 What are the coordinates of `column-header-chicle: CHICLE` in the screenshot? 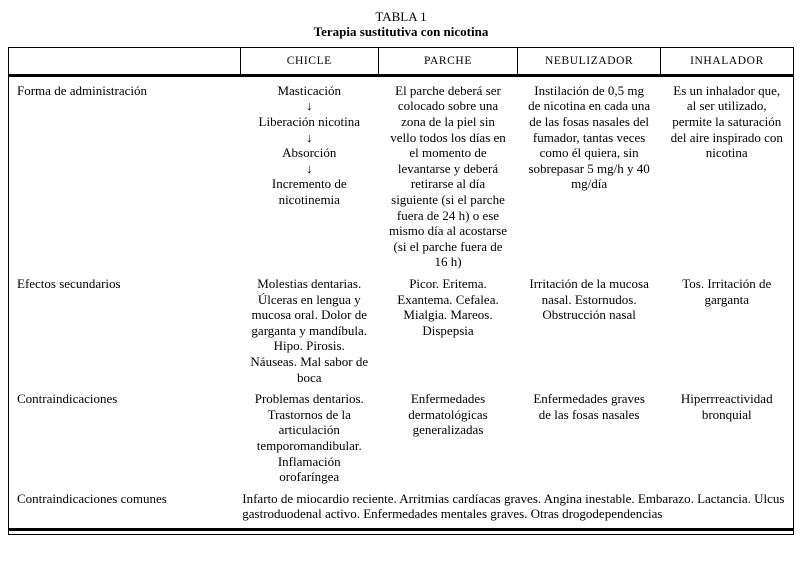 It's located at (309, 62).